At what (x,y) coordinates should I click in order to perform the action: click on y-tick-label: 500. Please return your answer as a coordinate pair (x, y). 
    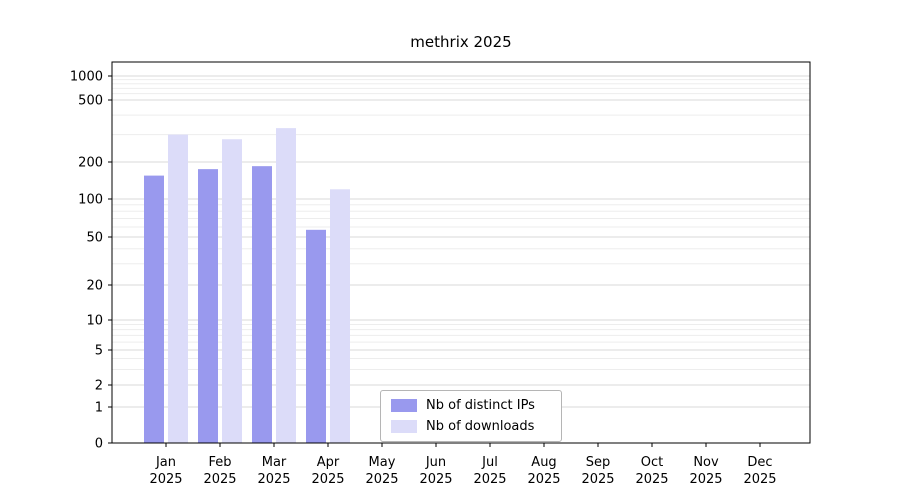
    Looking at the image, I should click on (90, 101).